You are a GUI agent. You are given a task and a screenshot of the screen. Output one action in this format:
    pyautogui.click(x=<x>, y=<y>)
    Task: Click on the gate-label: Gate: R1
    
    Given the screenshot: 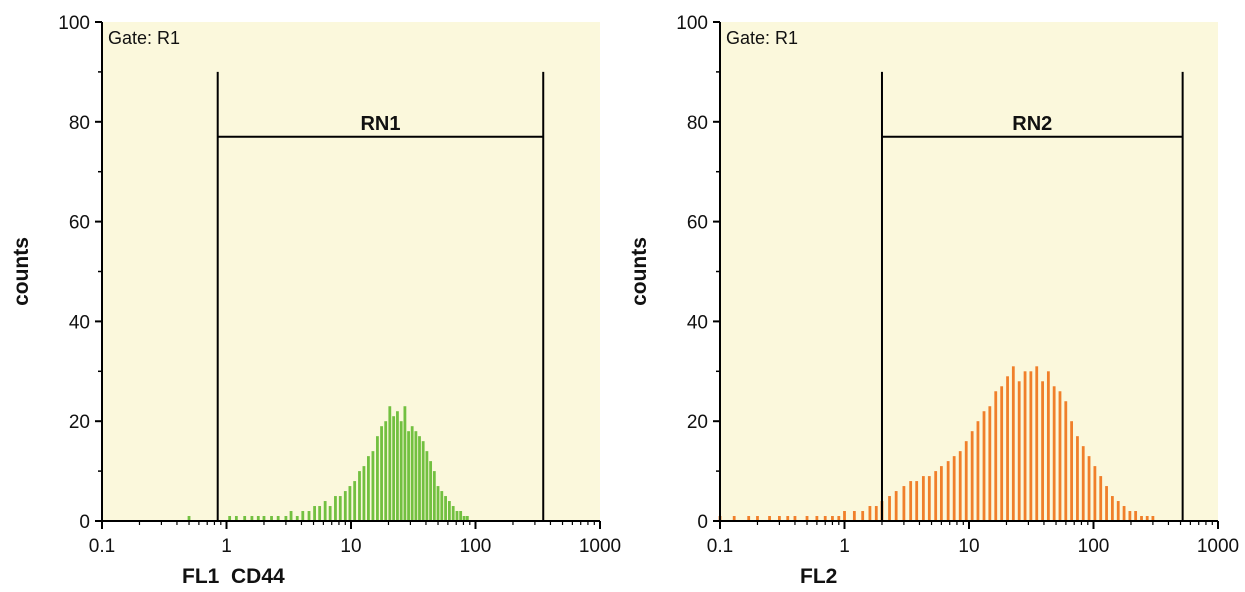 What is the action you would take?
    pyautogui.click(x=144, y=38)
    